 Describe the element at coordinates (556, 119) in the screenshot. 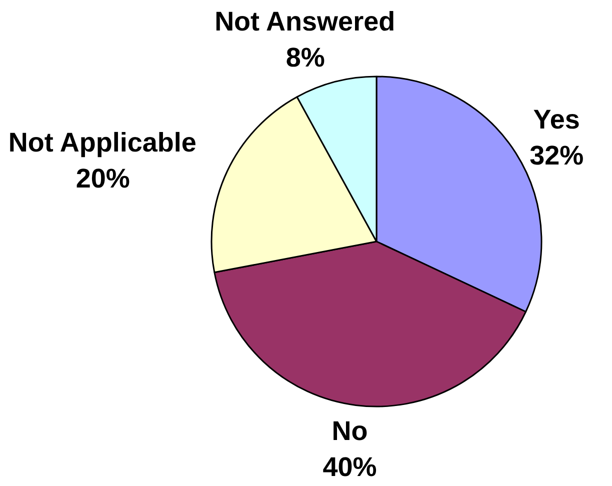

I see `slice-label: Yes` at that location.